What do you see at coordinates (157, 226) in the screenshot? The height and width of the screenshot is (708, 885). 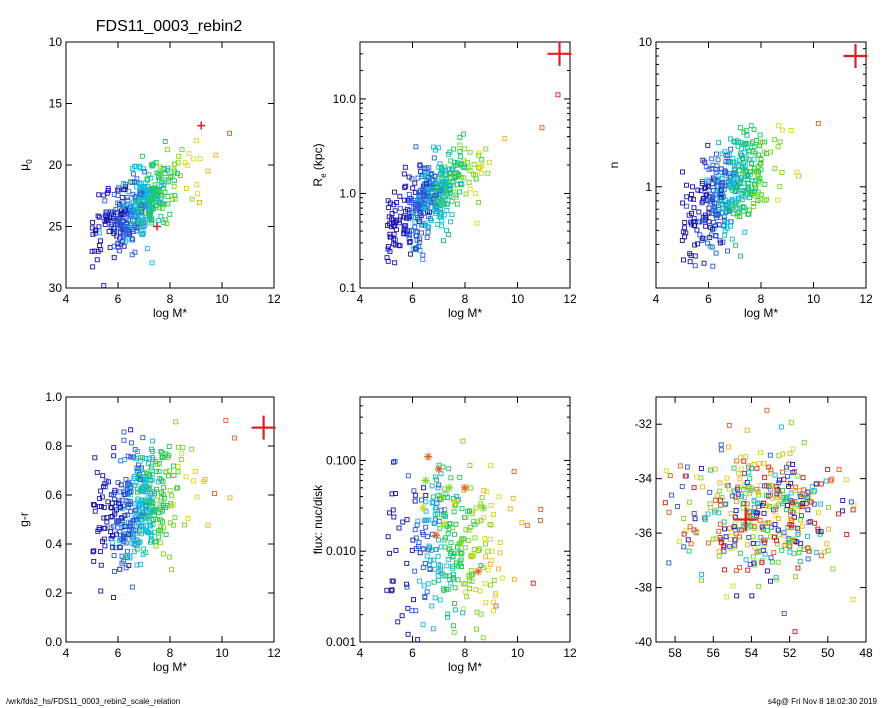 I see `highlight-point` at bounding box center [157, 226].